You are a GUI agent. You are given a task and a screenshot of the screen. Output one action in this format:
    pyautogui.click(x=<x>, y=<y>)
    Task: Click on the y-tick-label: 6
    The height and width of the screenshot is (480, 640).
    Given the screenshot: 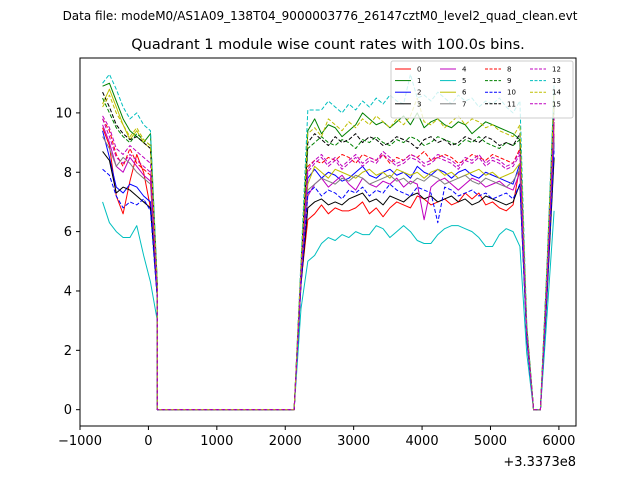 What is the action you would take?
    pyautogui.click(x=68, y=232)
    